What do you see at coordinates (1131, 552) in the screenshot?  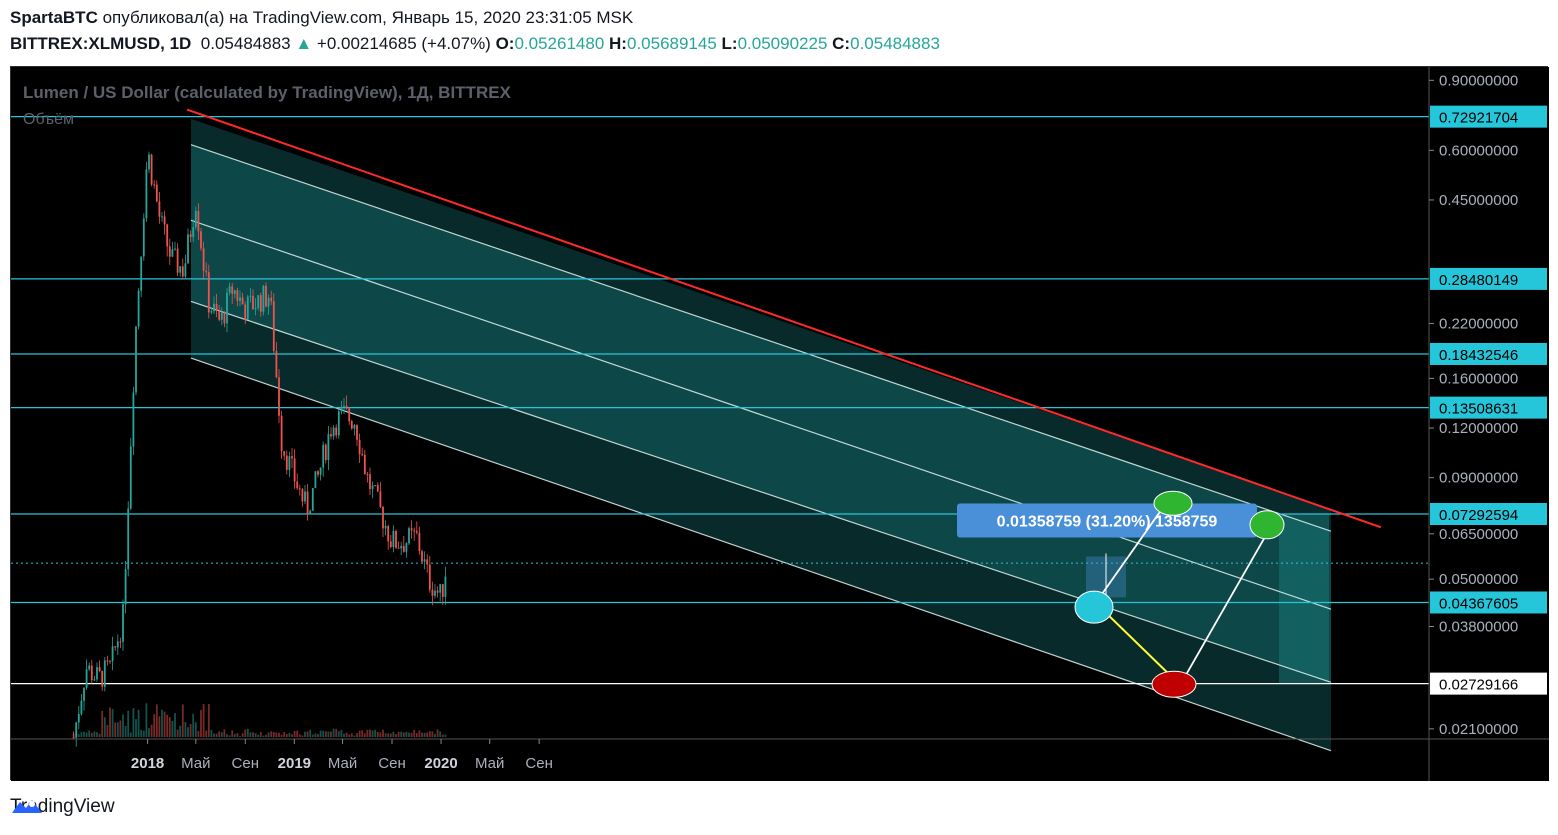 I see `forecast-arrow-alt` at bounding box center [1131, 552].